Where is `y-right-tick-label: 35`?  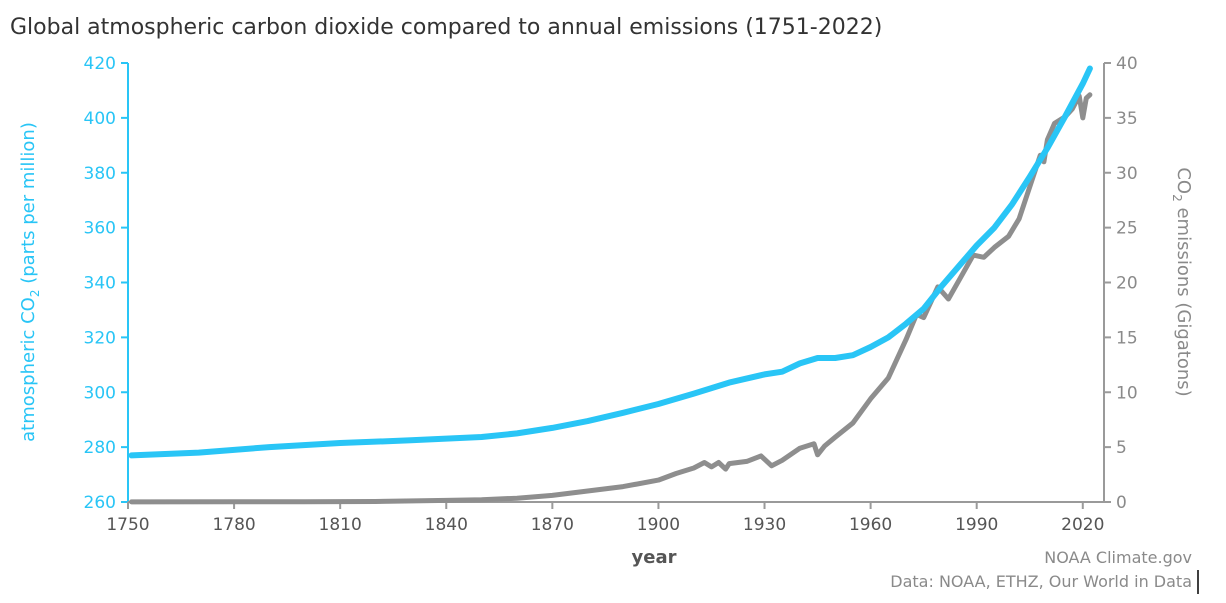 y-right-tick-label: 35 is located at coordinates (1127, 119).